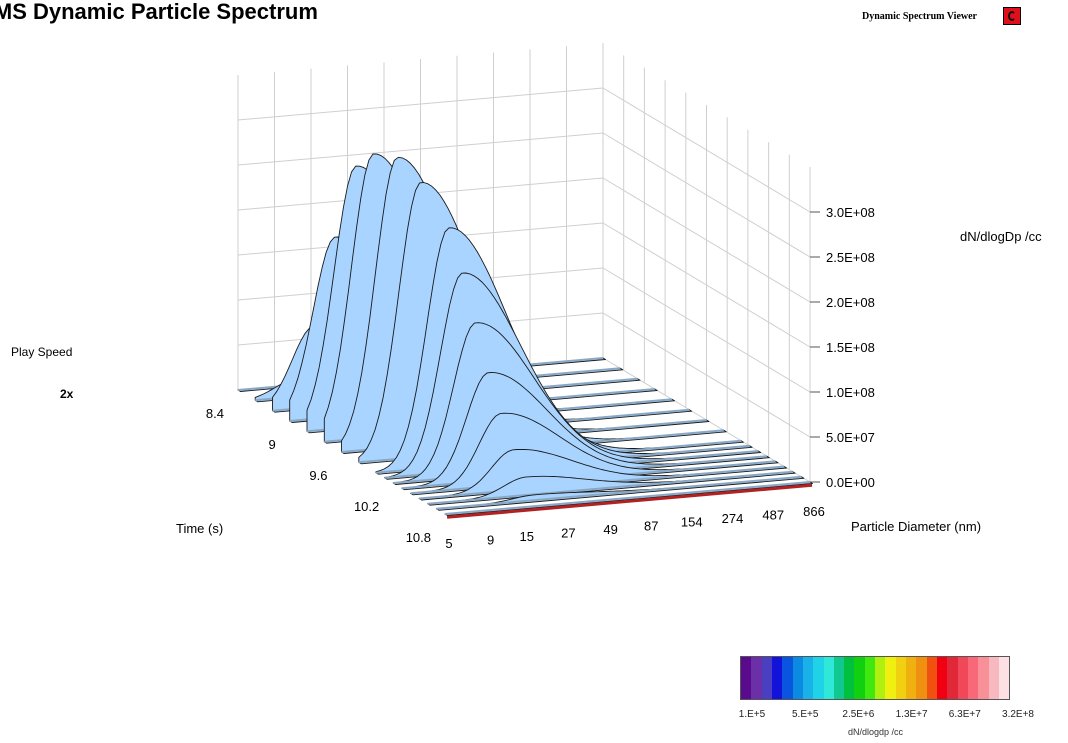 Image resolution: width=1068 pixels, height=743 pixels. Describe the element at coordinates (159, 12) in the screenshot. I see `page-title: DMS Dynamic Particle Spectrum` at that location.